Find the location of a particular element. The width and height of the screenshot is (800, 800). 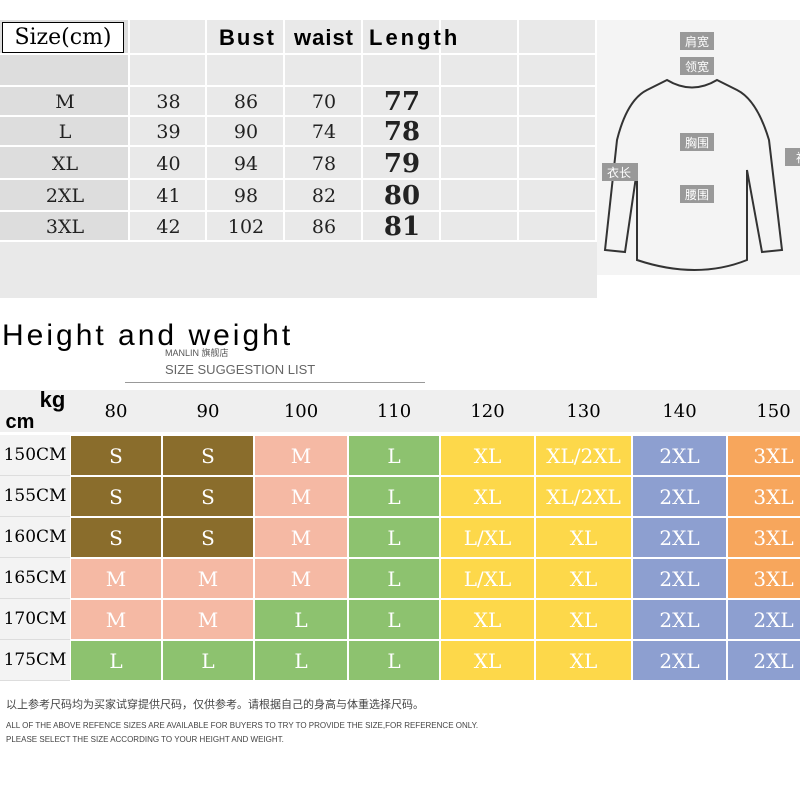

height-label: 165CM is located at coordinates (35, 578).